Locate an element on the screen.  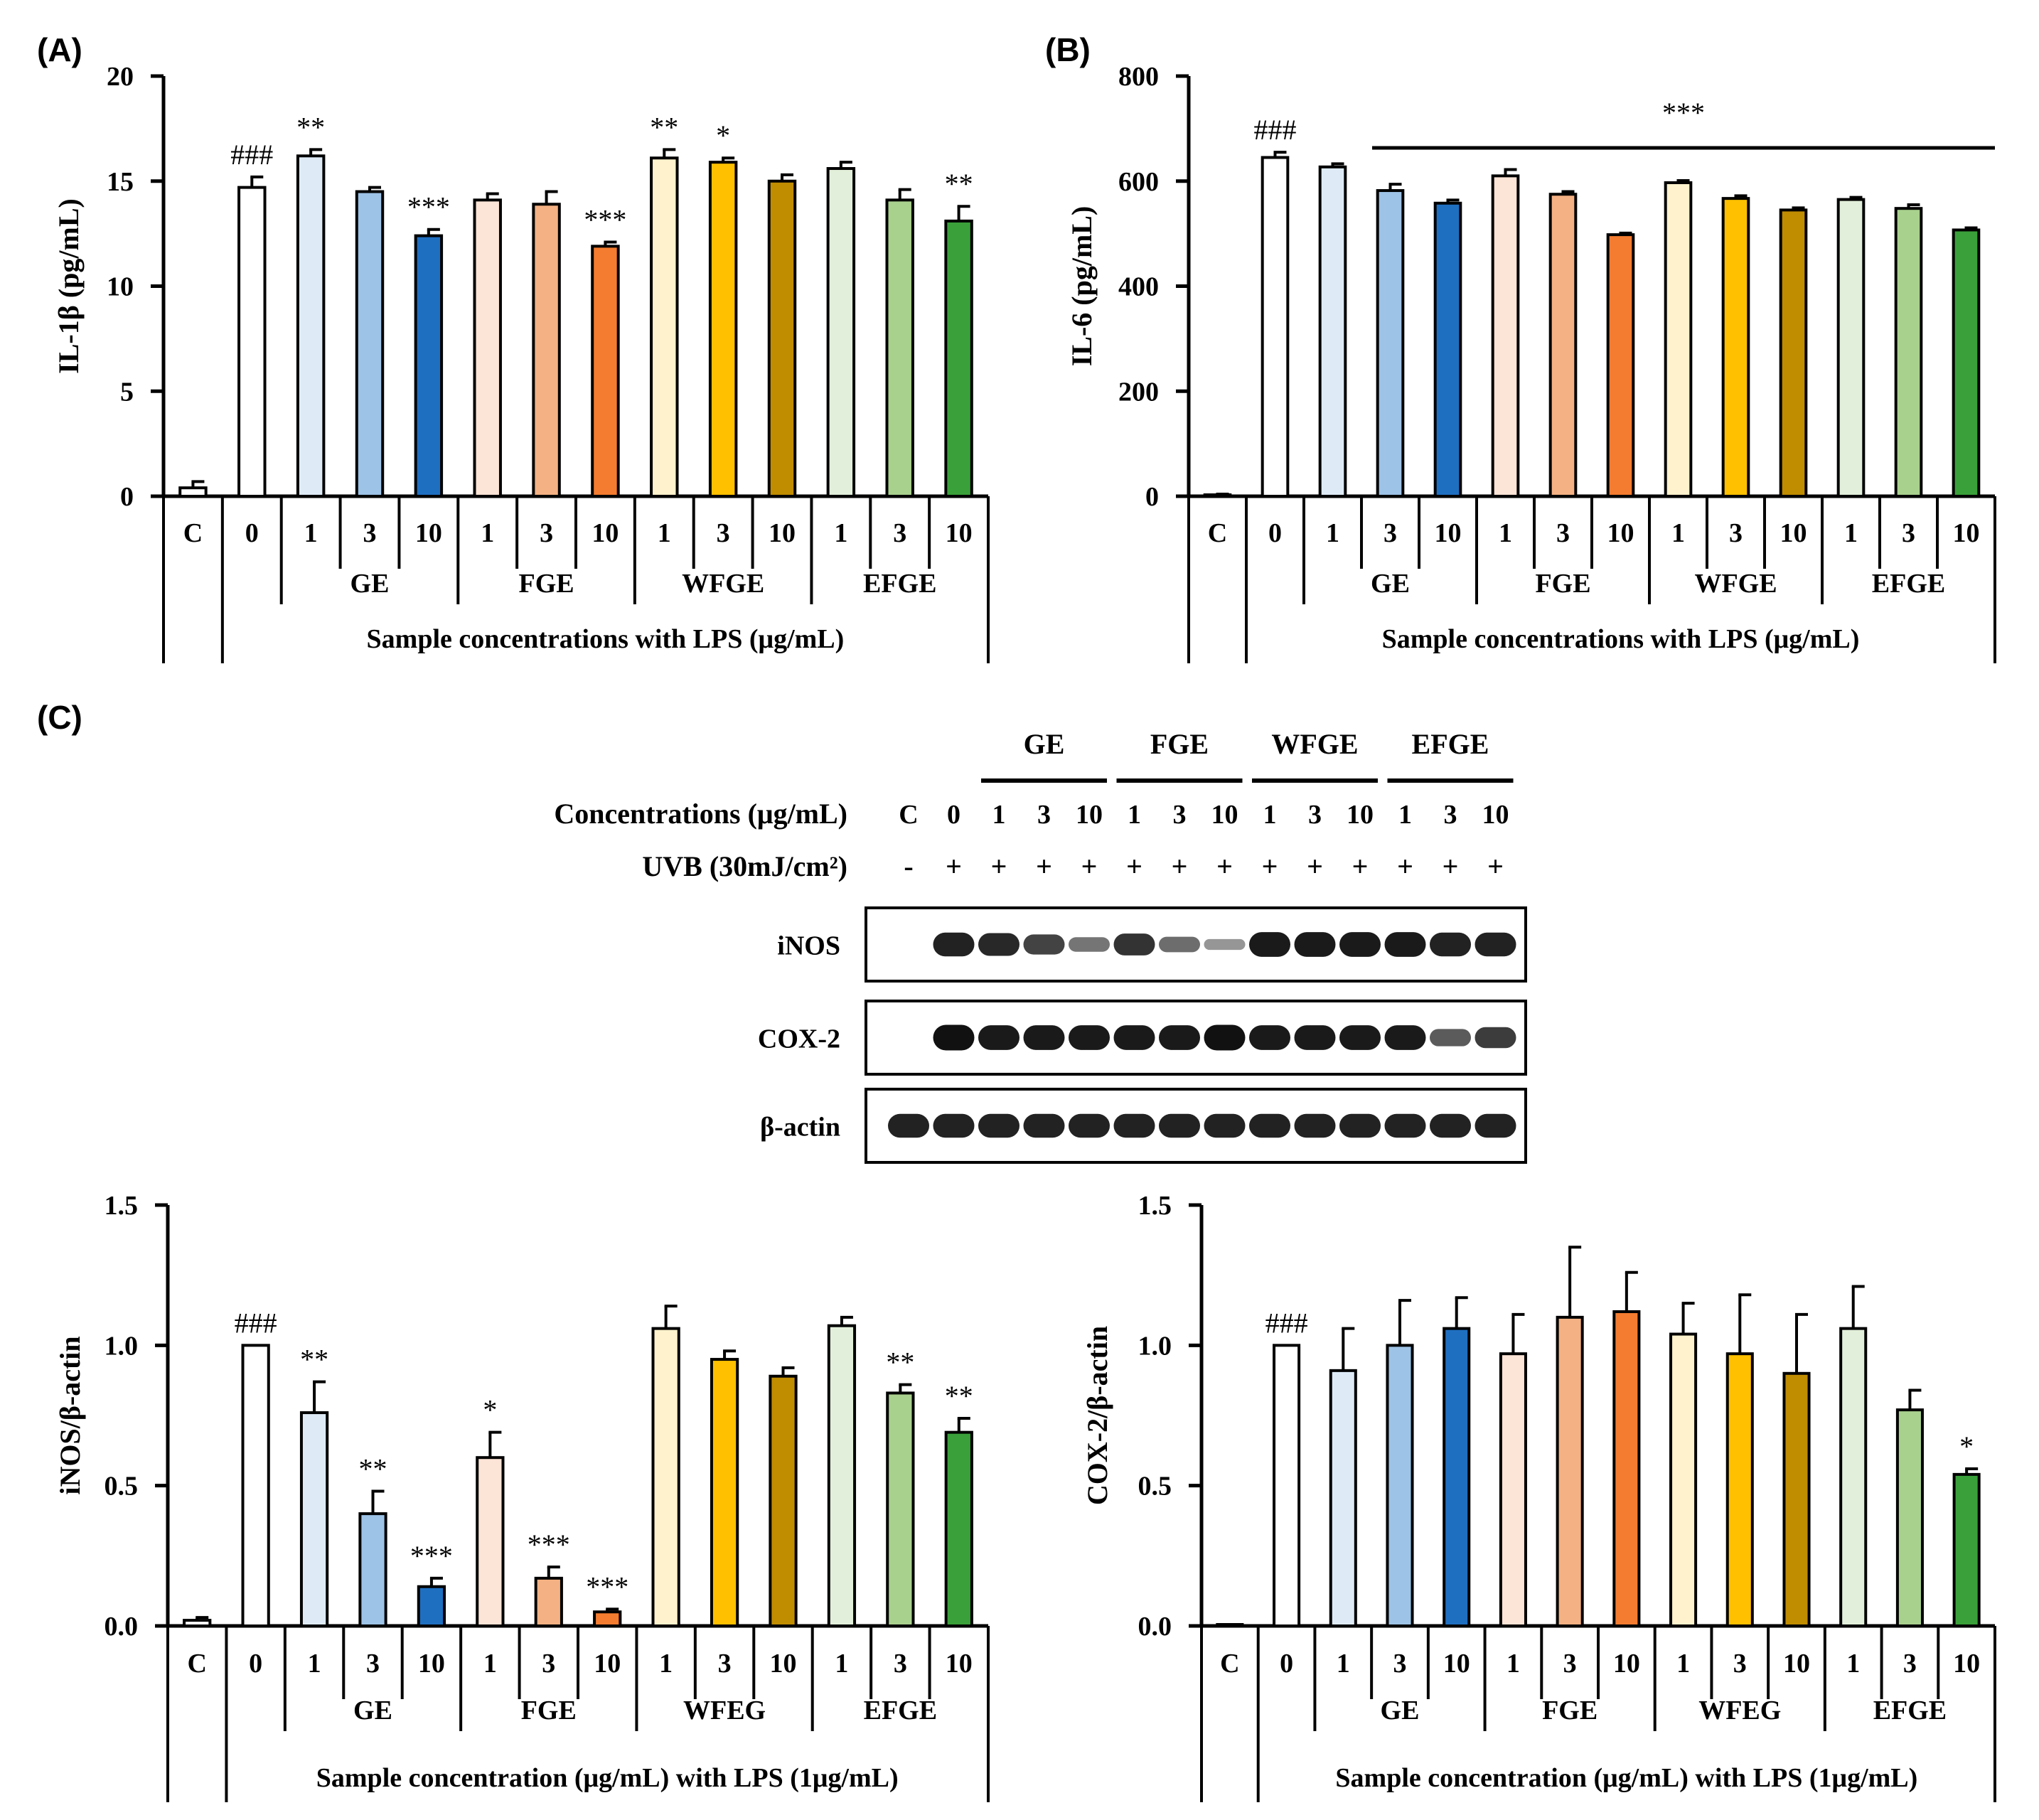
significance-mark: *** is located at coordinates (1683, 113).